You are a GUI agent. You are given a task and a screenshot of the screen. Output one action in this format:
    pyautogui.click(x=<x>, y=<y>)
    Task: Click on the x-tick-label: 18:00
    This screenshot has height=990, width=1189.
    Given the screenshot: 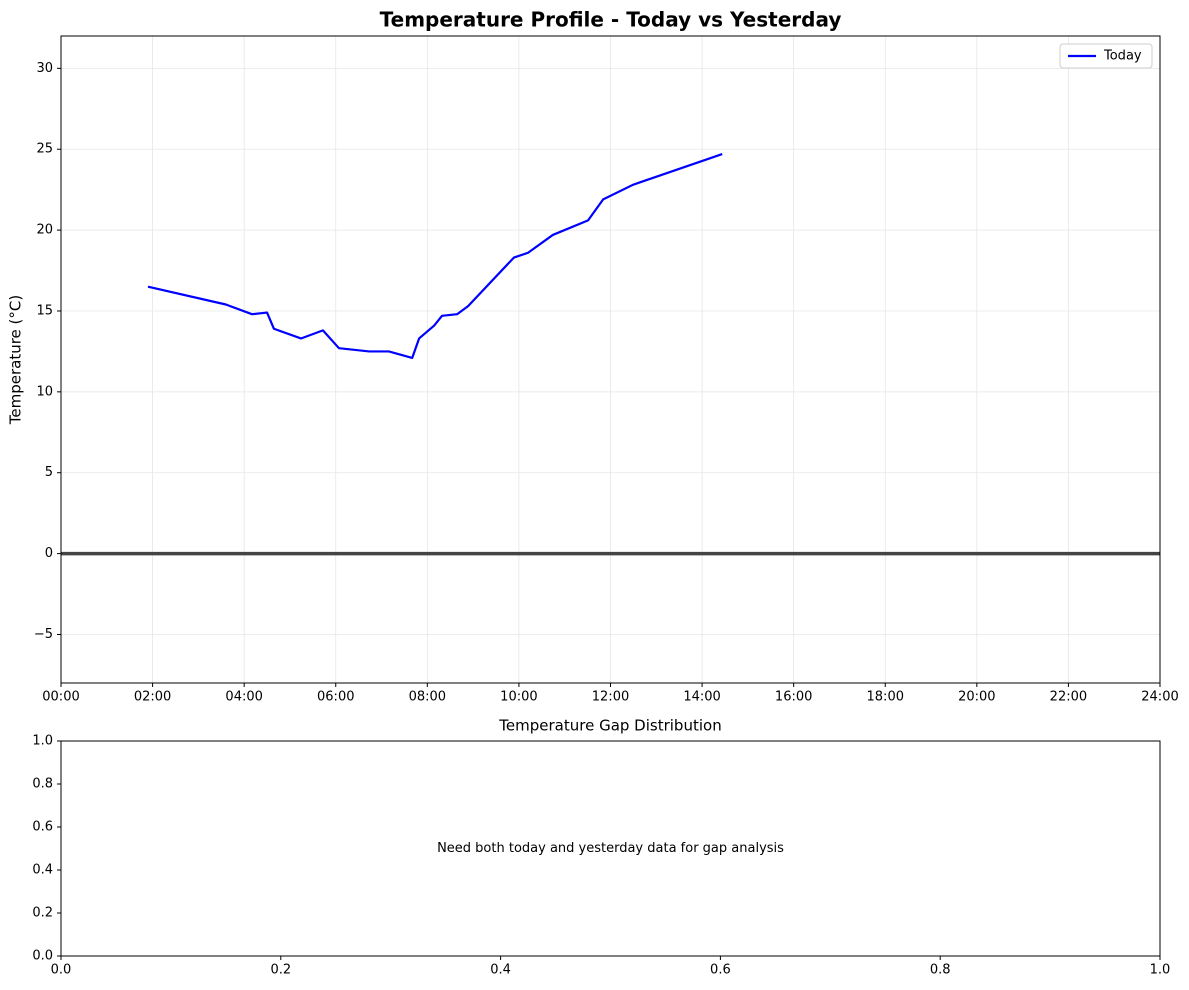 What is the action you would take?
    pyautogui.click(x=885, y=697)
    